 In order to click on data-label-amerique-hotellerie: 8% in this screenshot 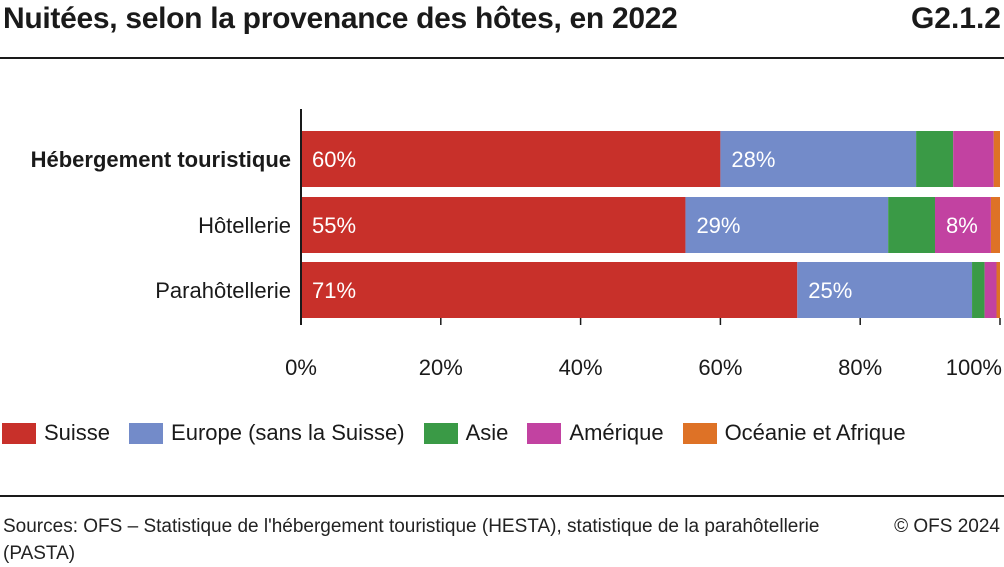, I will do `click(962, 225)`.